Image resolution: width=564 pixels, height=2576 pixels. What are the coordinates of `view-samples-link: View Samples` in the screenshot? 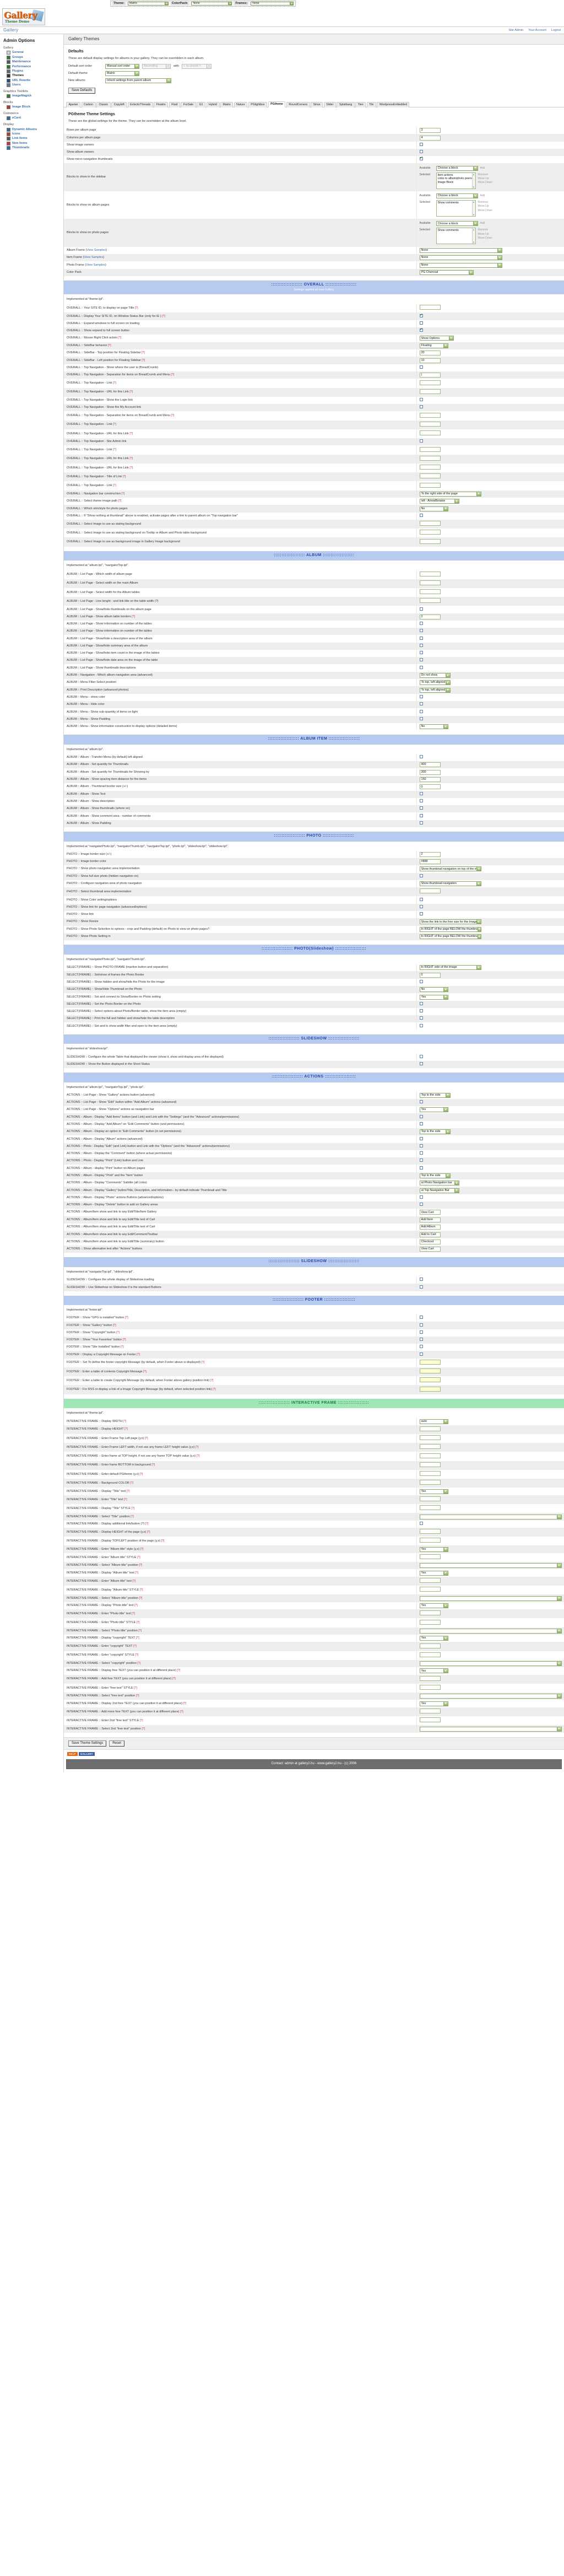 It's located at (95, 265).